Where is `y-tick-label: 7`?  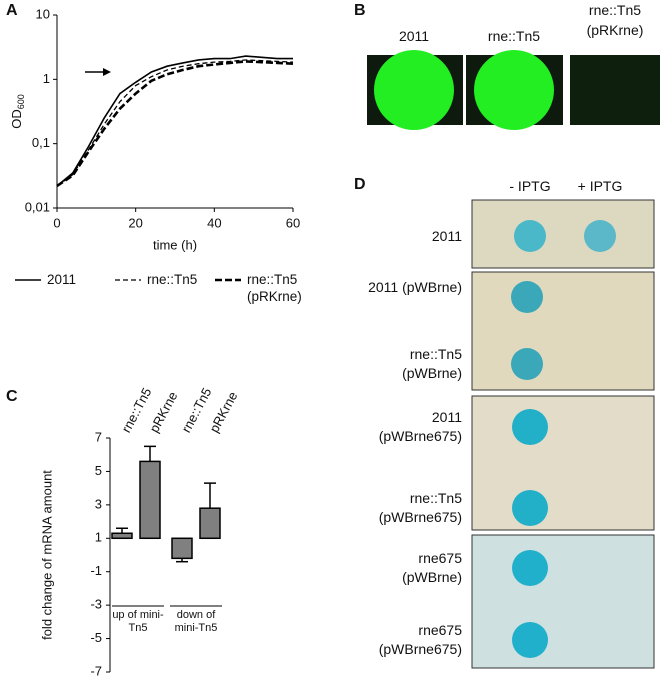
y-tick-label: 7 is located at coordinates (98, 436).